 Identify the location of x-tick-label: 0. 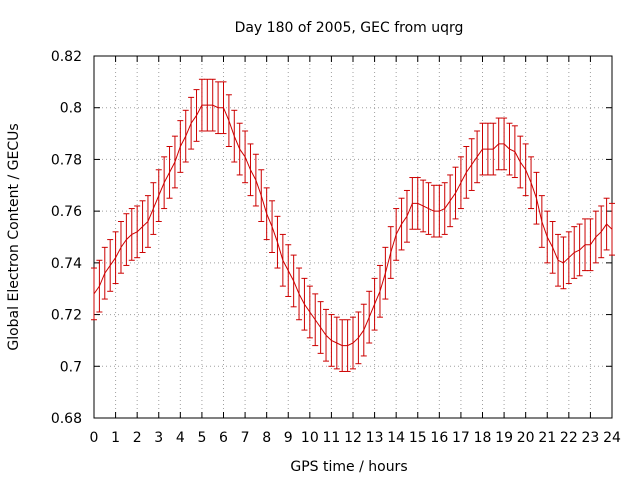
(94, 438).